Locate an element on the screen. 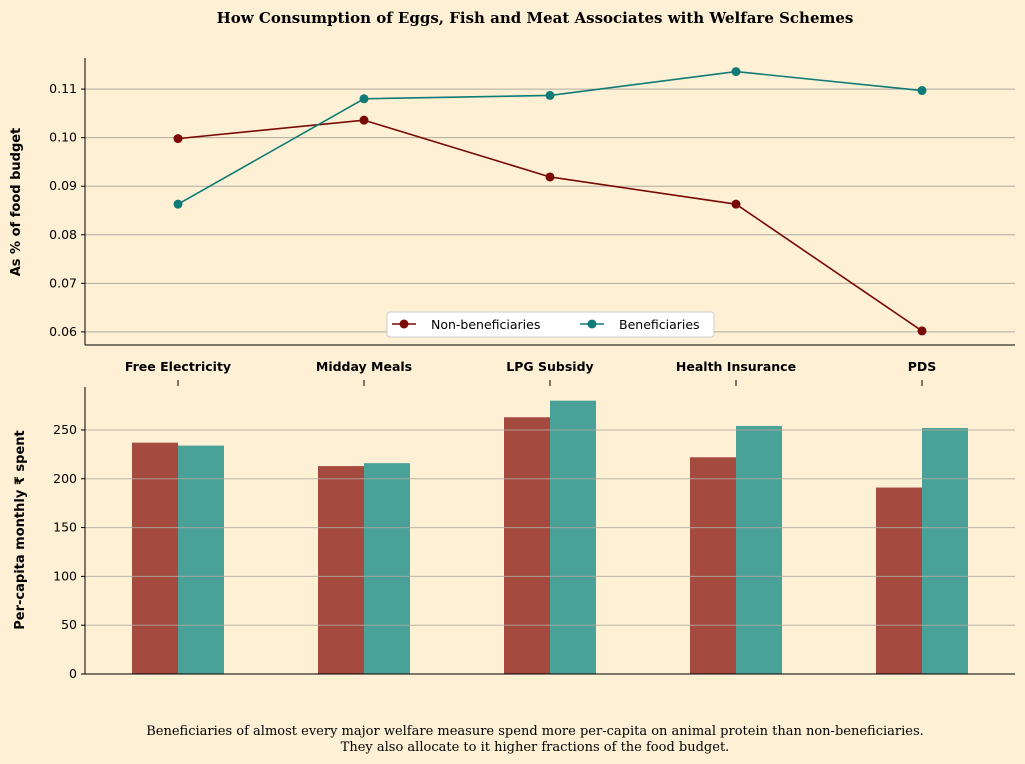  legend-label: Non-beneficiaries is located at coordinates (485, 324).